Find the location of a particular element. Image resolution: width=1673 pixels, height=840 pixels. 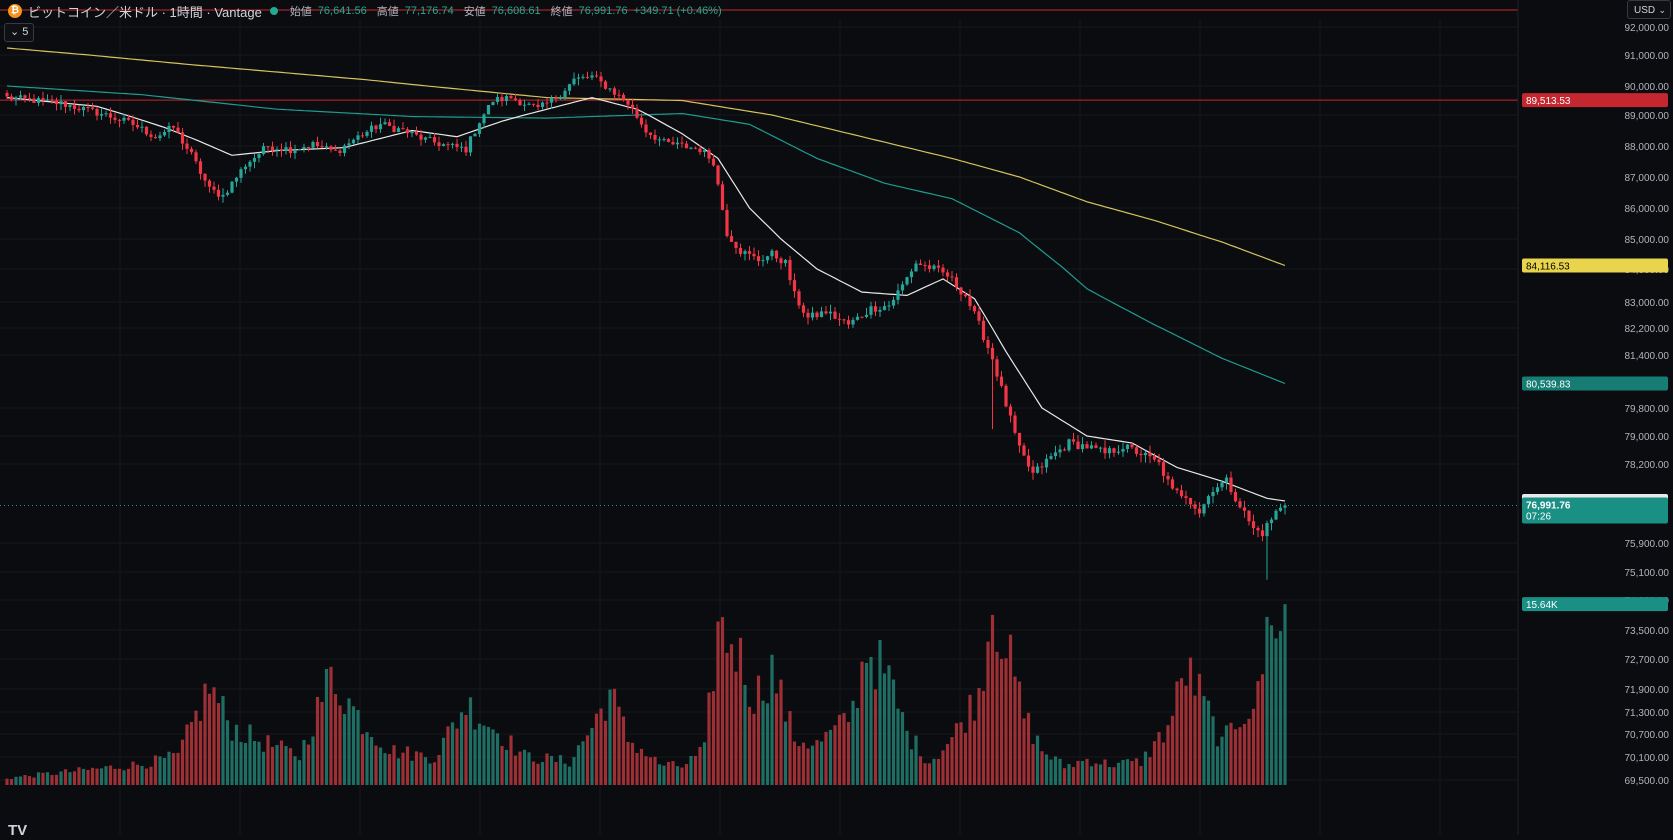

bitcoin-icon: ₿ is located at coordinates (15, 11).